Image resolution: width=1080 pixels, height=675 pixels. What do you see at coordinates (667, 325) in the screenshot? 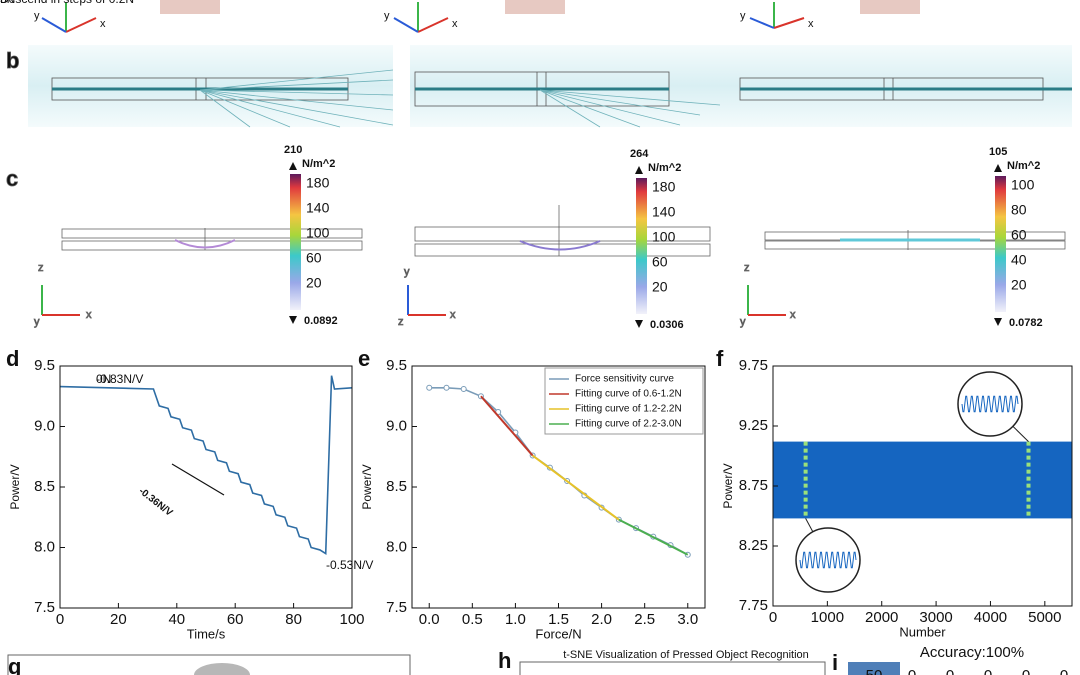
I see `colorbar-min: 0.0306` at bounding box center [667, 325].